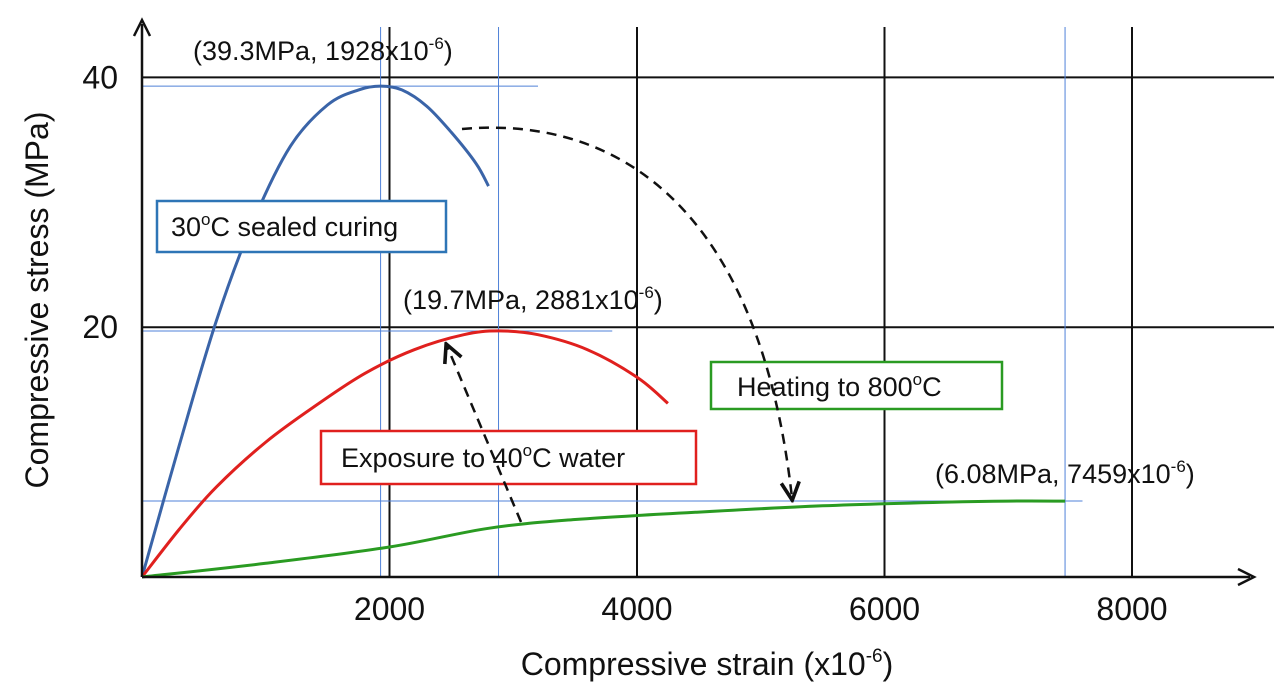  Describe the element at coordinates (707, 664) in the screenshot. I see `x-axis-title: Compressive strain (x10-6)` at that location.